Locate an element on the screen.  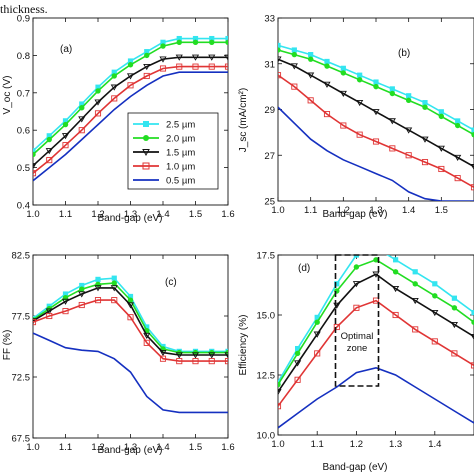
panel-label: (a) is located at coordinates (66, 49).